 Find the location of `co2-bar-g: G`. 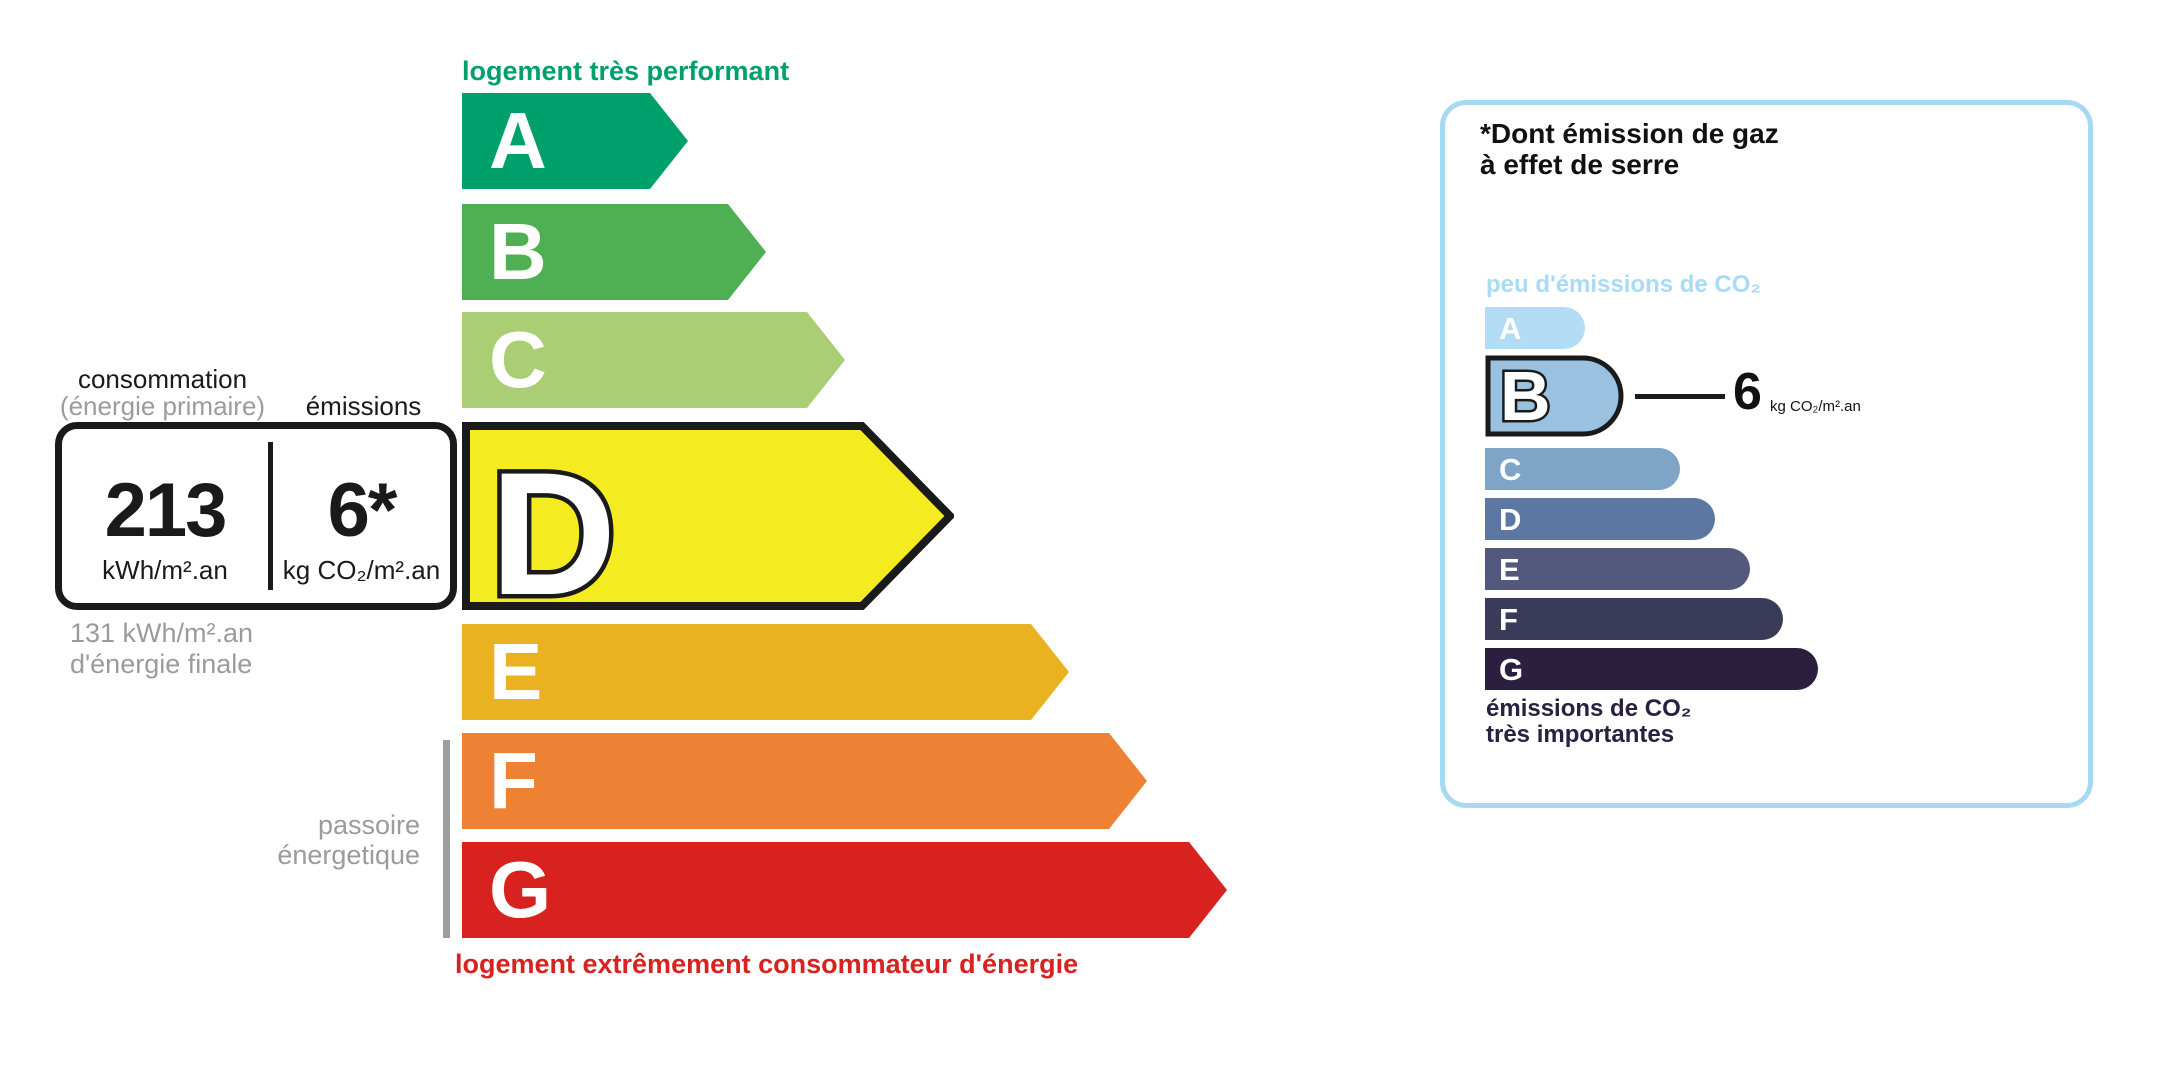

co2-bar-g: G is located at coordinates (1651, 669).